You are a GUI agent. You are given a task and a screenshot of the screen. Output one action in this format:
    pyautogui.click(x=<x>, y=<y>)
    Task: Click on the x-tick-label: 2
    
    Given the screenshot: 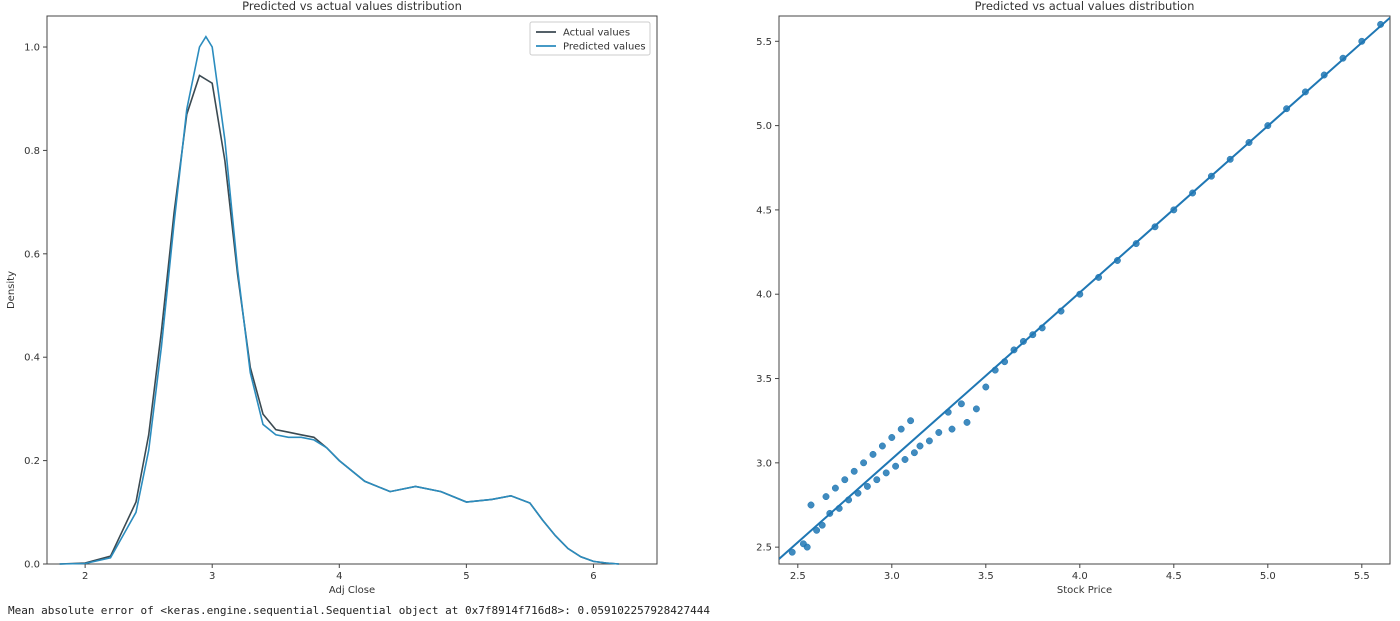 What is the action you would take?
    pyautogui.click(x=85, y=576)
    